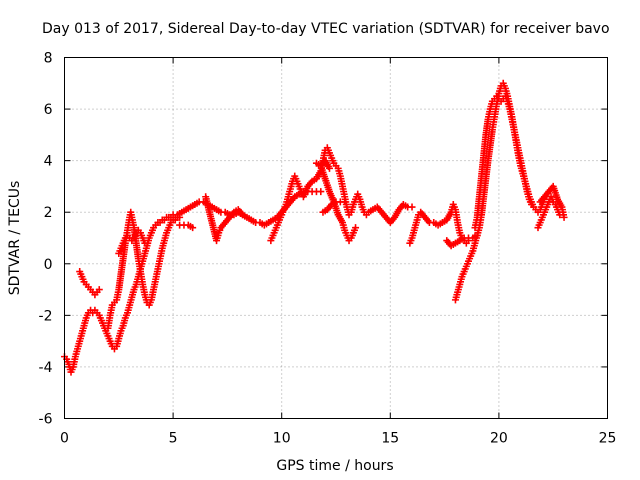 This screenshot has width=640, height=480. Describe the element at coordinates (338, 439) in the screenshot. I see `x-tick-labels: 0 5 10 15 20 25` at that location.